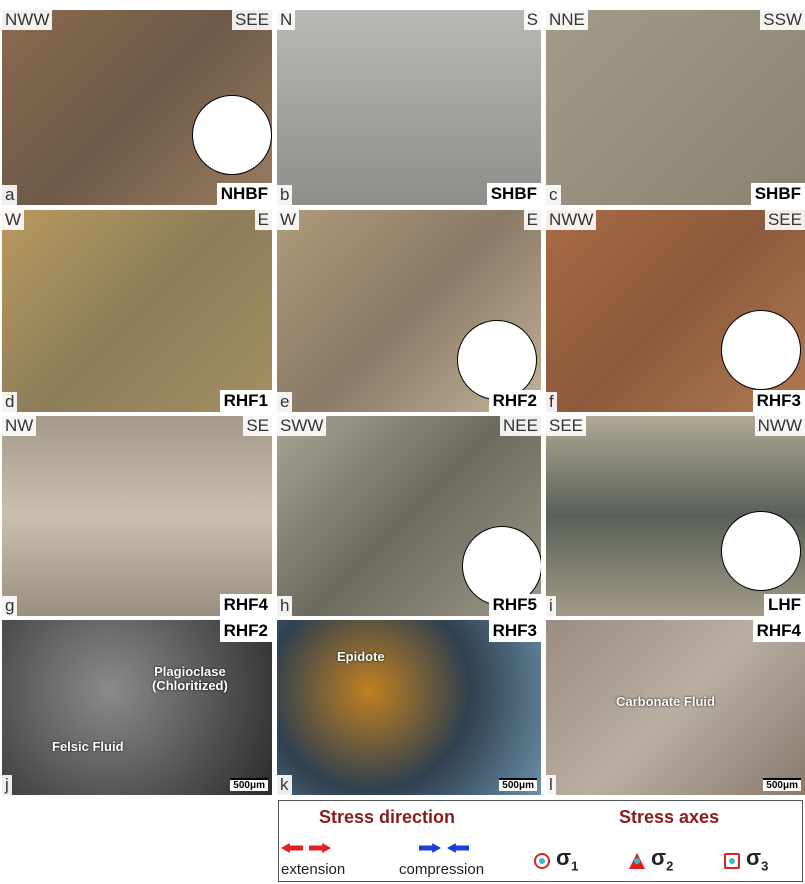 The height and width of the screenshot is (884, 805). I want to click on panel-letter: j, so click(7, 785).